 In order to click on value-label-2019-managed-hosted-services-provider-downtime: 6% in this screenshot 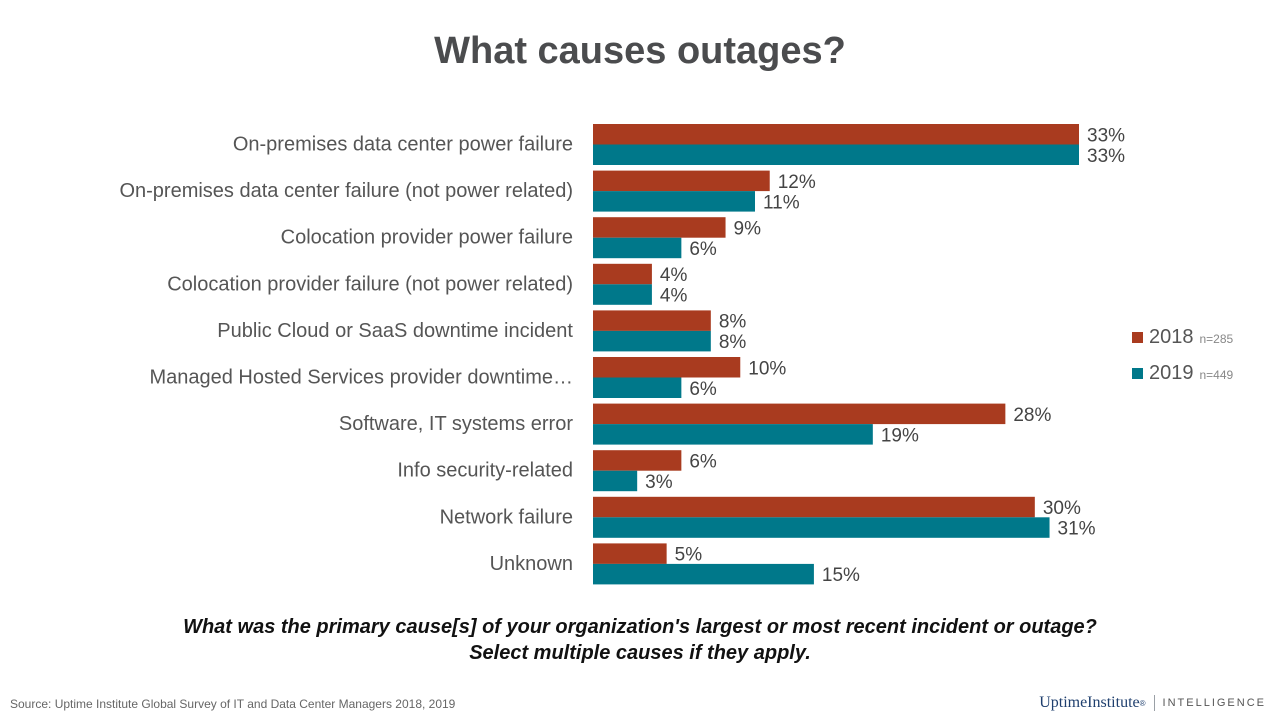, I will do `click(703, 389)`.